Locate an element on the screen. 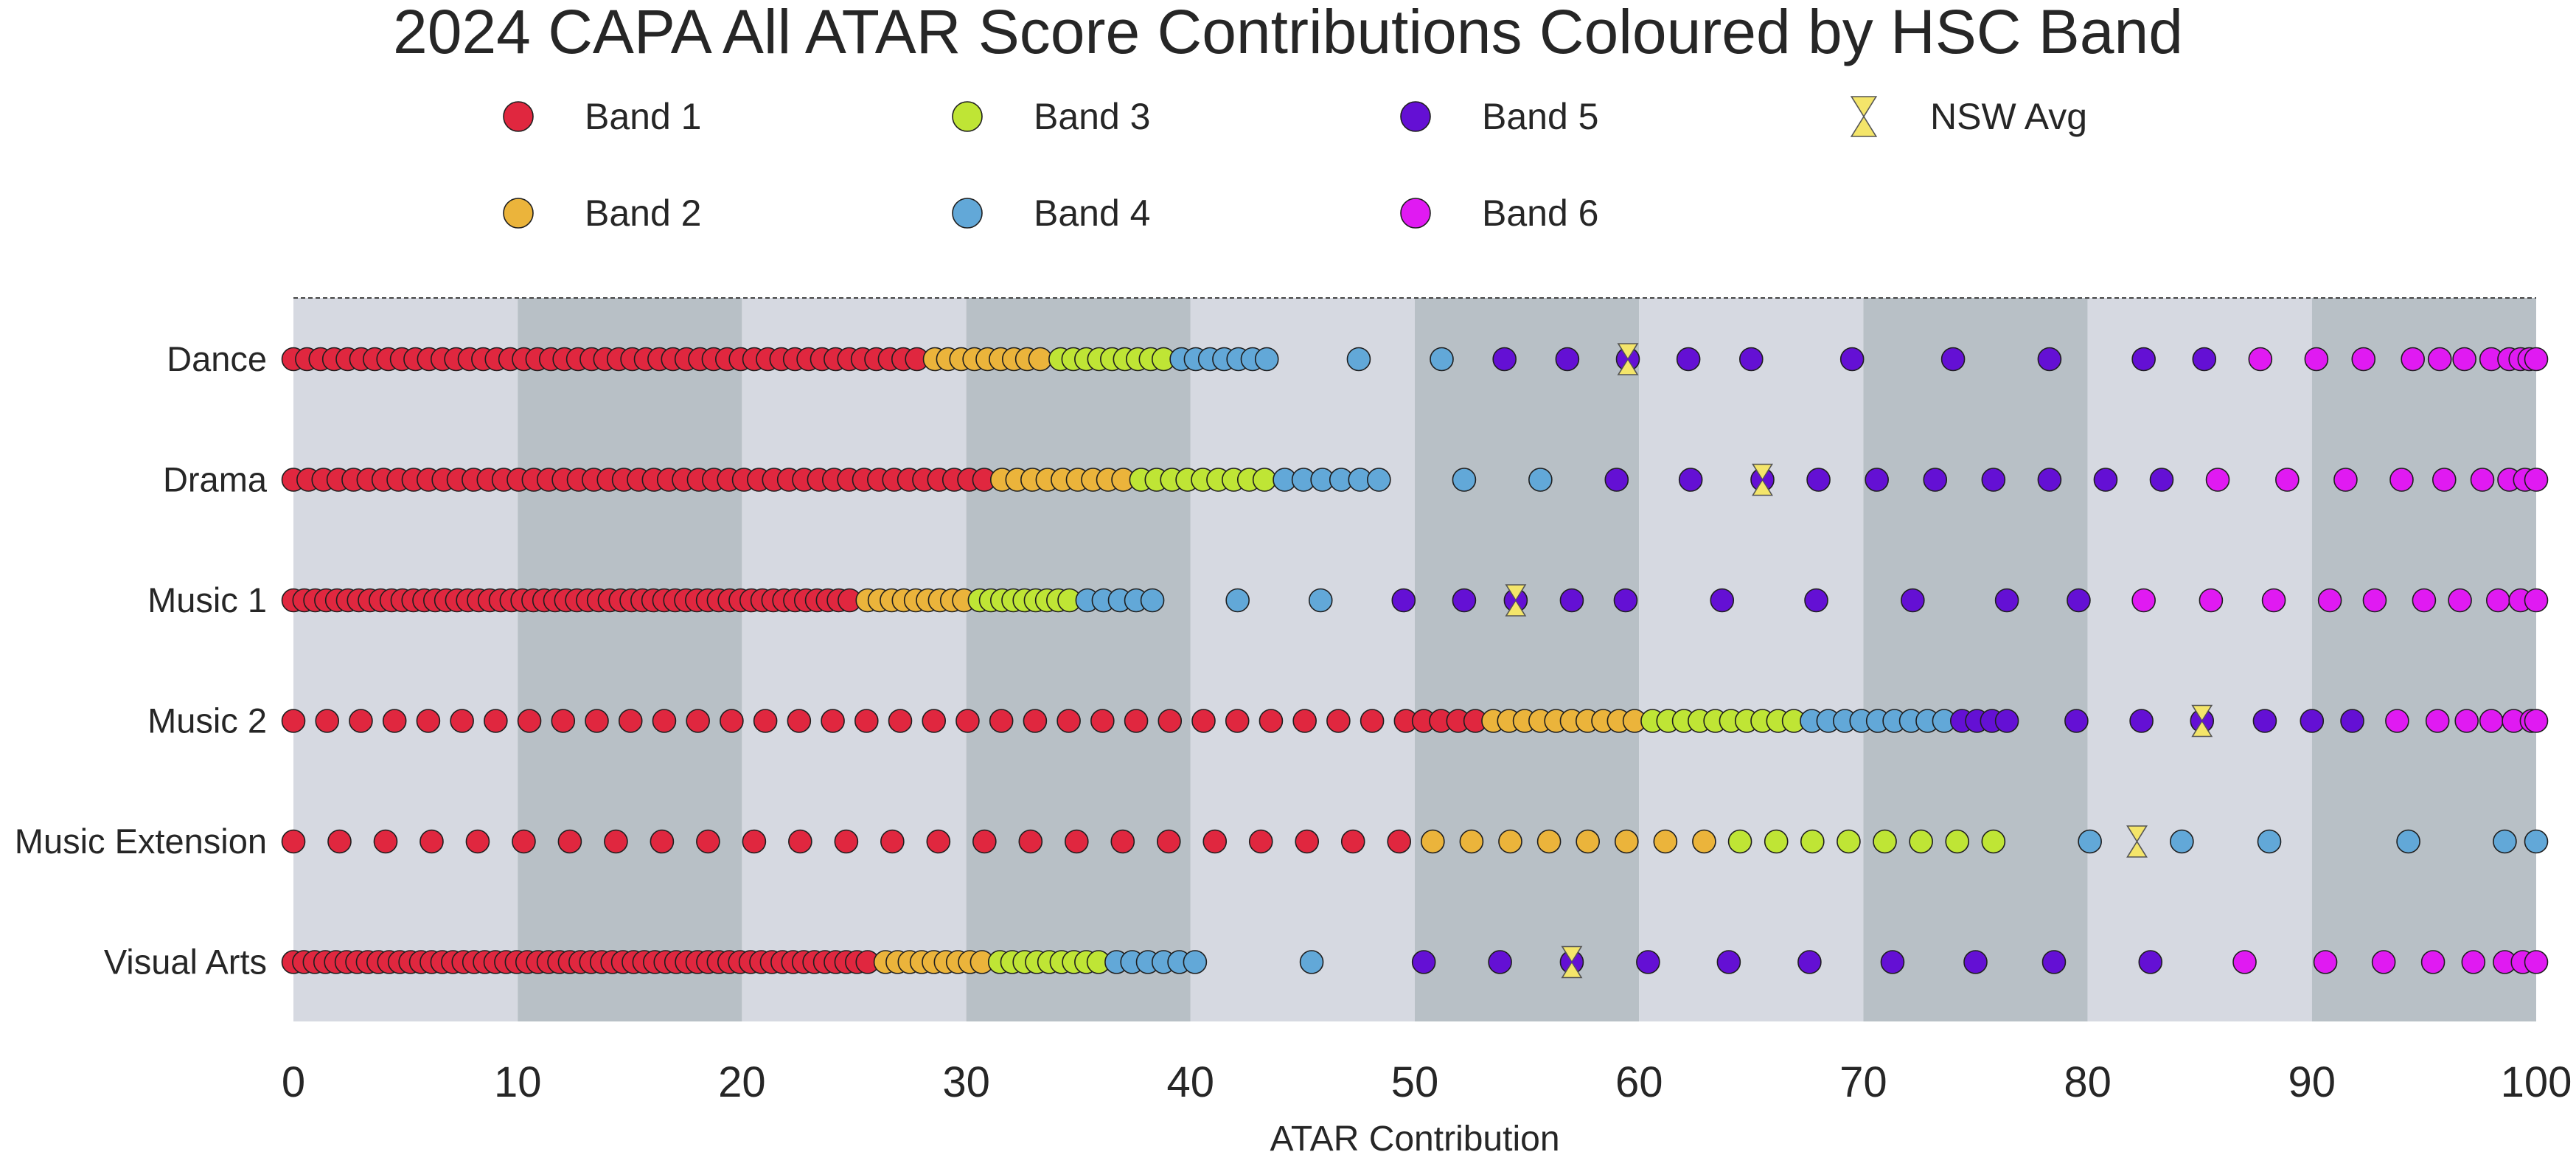 The image size is (2576, 1166). x-tick-80: 80 is located at coordinates (2088, 1082).